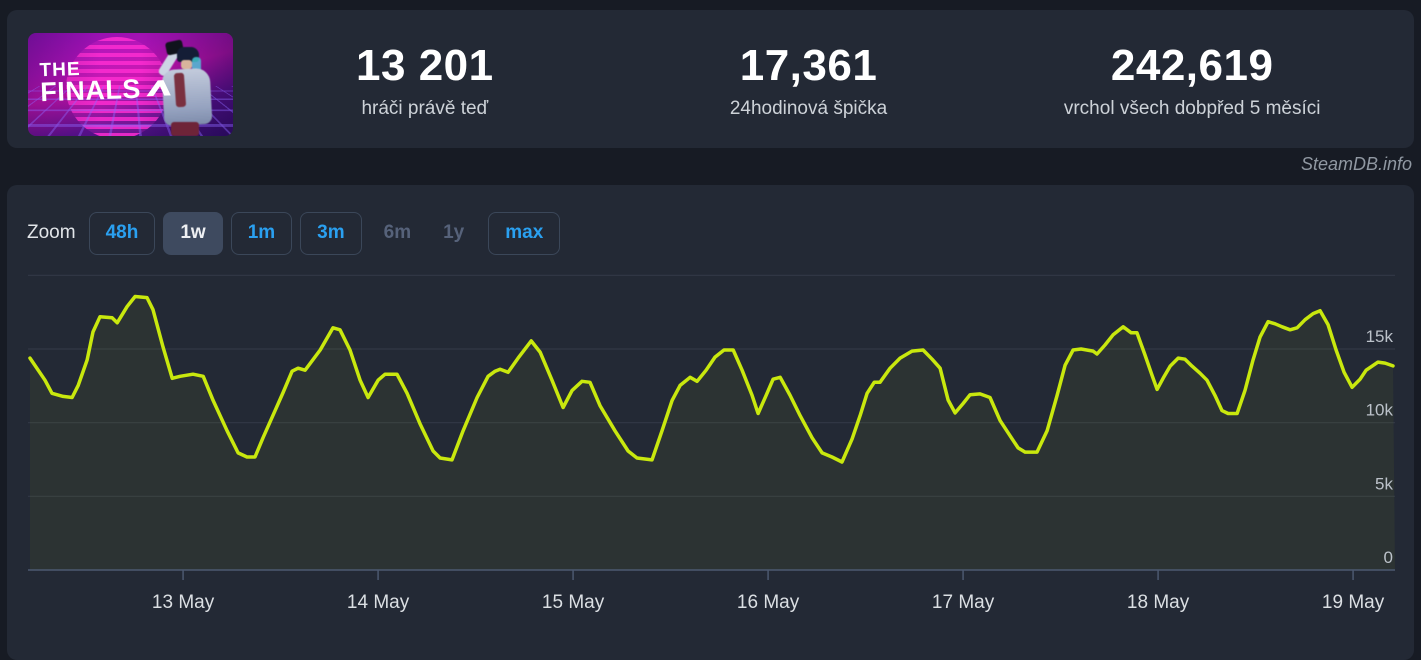  What do you see at coordinates (193, 233) in the screenshot?
I see `zoom-button-1w: 1w` at bounding box center [193, 233].